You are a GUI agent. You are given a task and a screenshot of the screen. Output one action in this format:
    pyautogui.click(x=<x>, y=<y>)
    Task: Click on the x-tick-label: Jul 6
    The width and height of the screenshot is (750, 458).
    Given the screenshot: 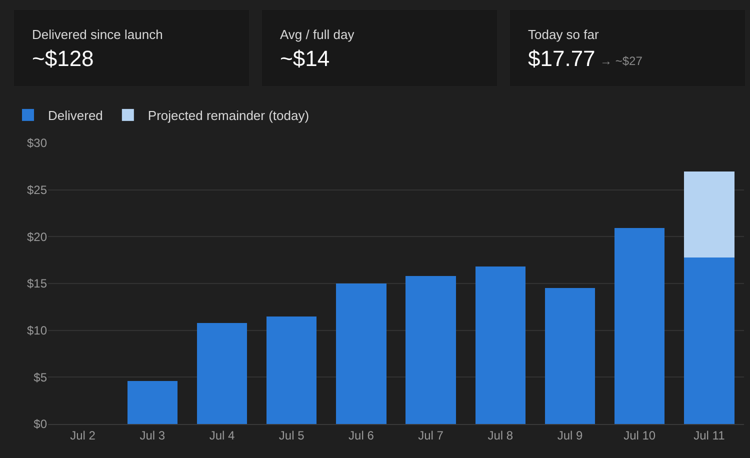 What is the action you would take?
    pyautogui.click(x=361, y=435)
    